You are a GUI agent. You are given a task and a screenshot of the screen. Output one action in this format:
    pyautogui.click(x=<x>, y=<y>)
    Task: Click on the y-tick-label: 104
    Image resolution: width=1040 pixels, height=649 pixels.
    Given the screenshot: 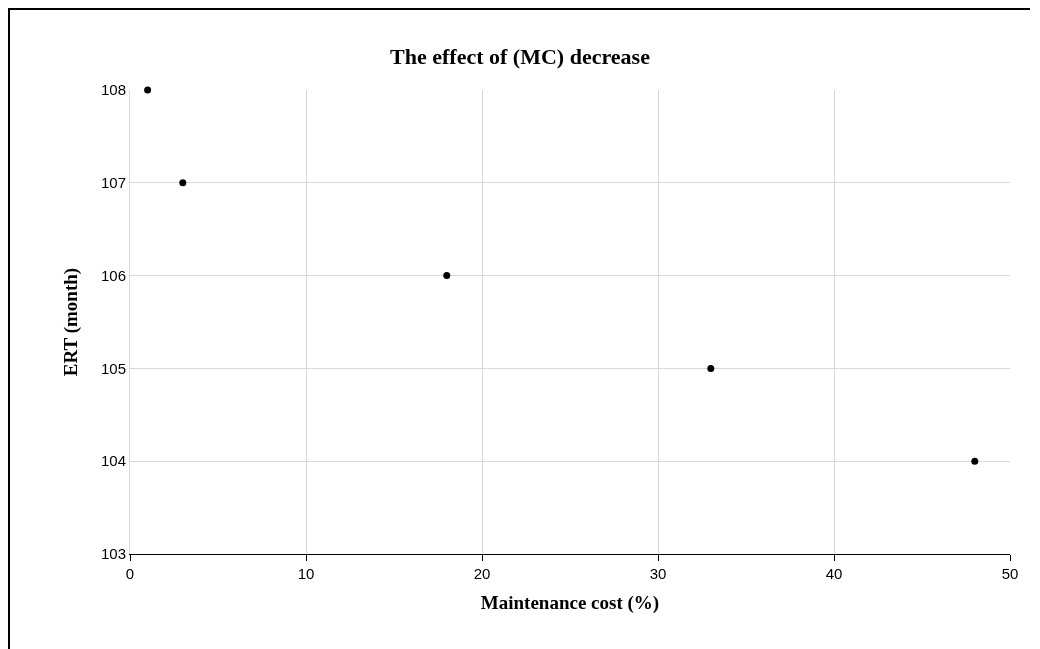 What is the action you would take?
    pyautogui.click(x=113, y=461)
    